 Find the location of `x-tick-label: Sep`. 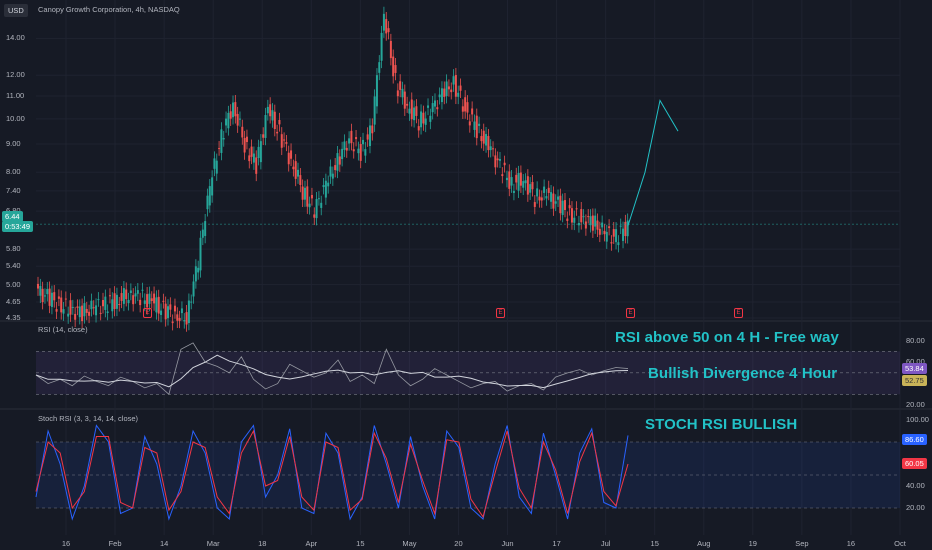

x-tick-label: Sep is located at coordinates (802, 543).